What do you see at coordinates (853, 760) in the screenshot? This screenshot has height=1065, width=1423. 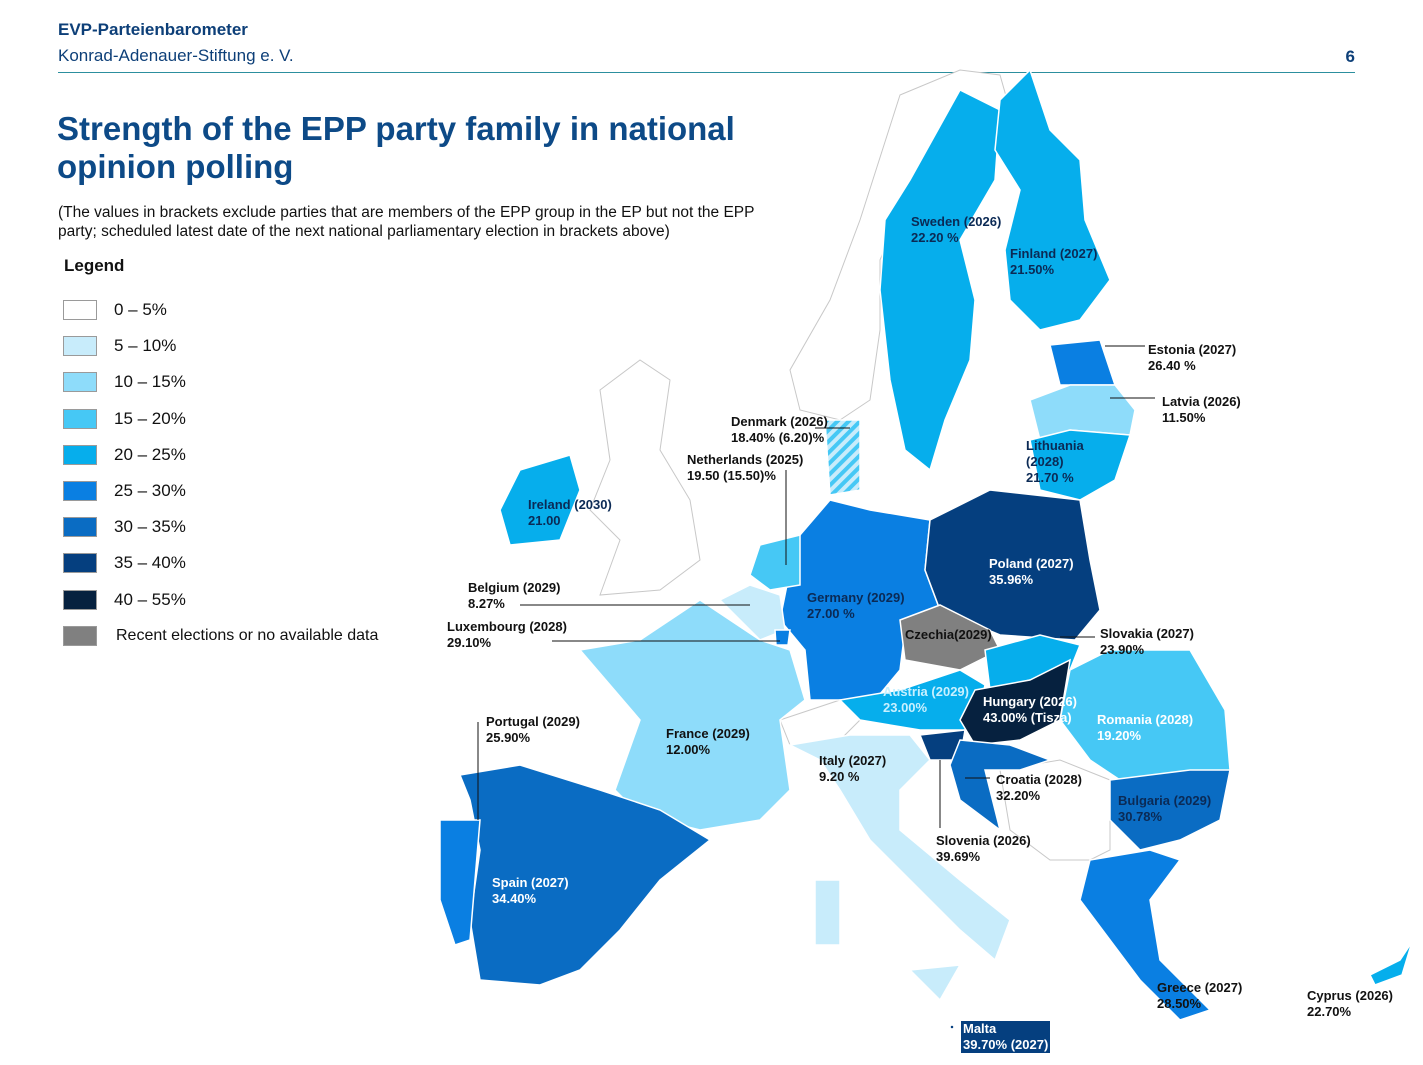 I see `country-name: Italy (2027)` at bounding box center [853, 760].